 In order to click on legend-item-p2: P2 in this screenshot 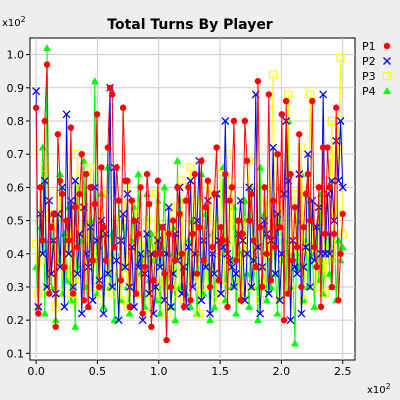, I will do `click(376, 61)`.